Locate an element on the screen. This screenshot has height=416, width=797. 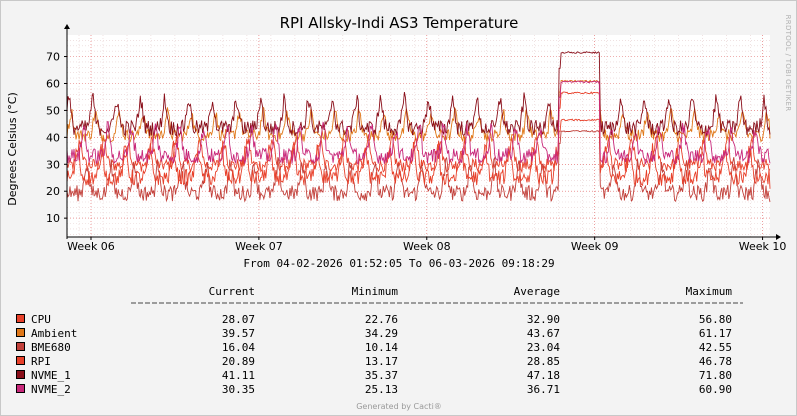
x-tick-label: Week 09 is located at coordinates (595, 246).